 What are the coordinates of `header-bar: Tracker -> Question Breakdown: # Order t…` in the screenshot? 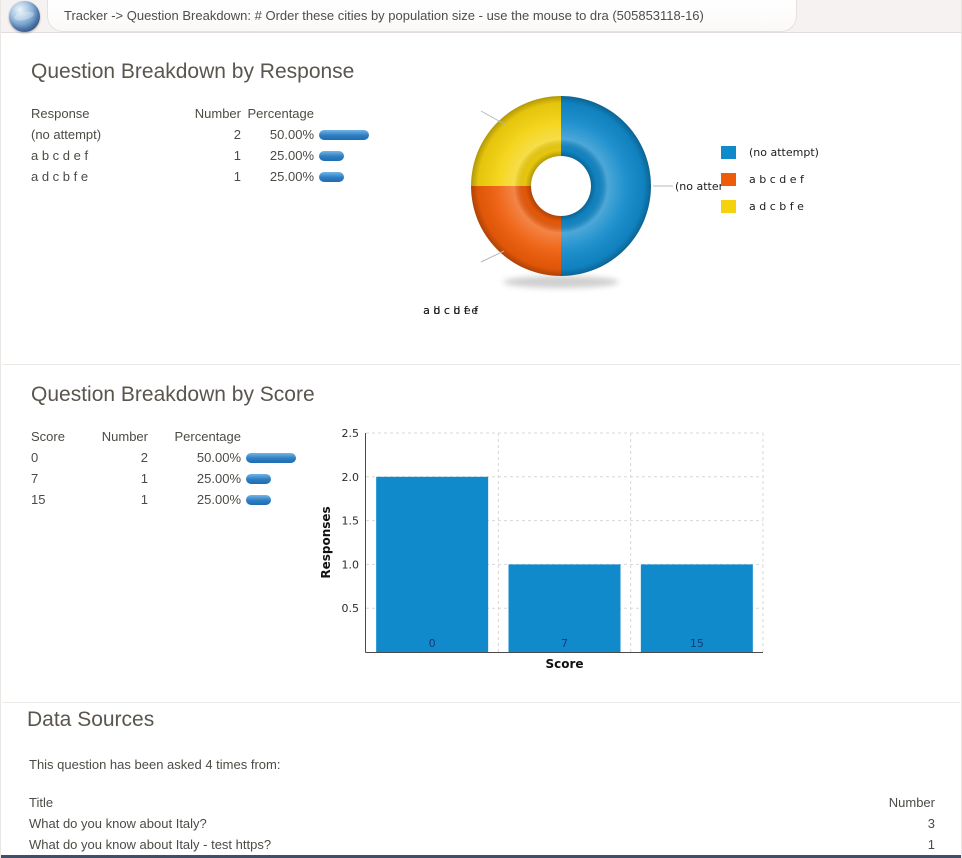 It's located at (481, 16).